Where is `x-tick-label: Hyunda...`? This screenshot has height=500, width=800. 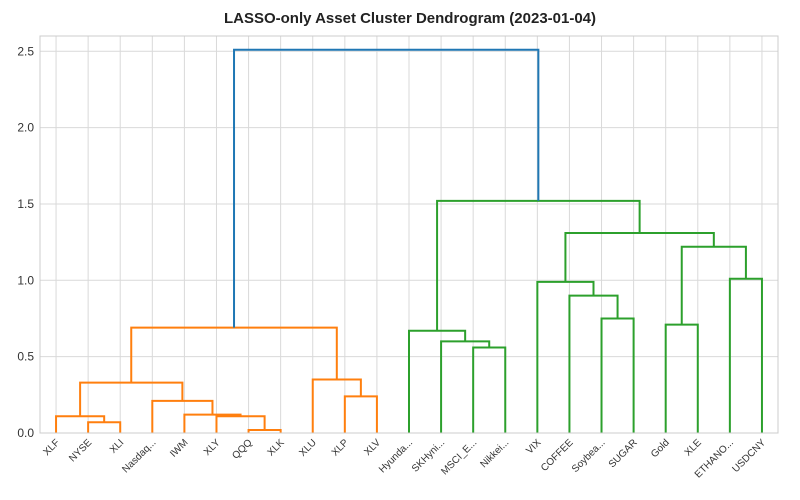 x-tick-label: Hyunda... is located at coordinates (396, 456).